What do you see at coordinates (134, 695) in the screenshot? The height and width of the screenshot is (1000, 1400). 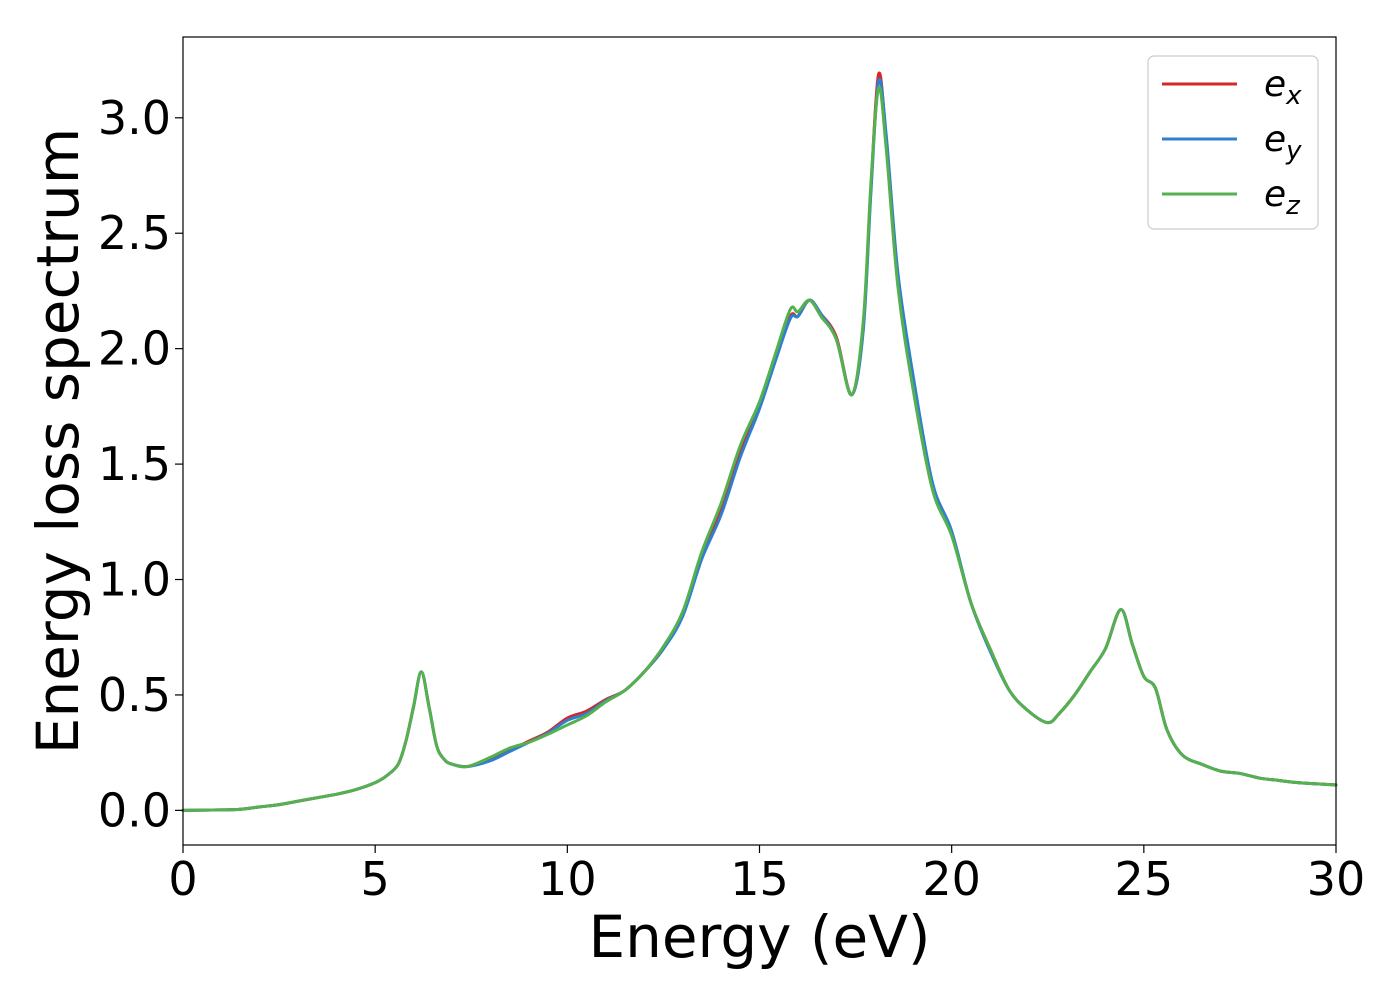 I see `y-tick-label: 0.5` at bounding box center [134, 695].